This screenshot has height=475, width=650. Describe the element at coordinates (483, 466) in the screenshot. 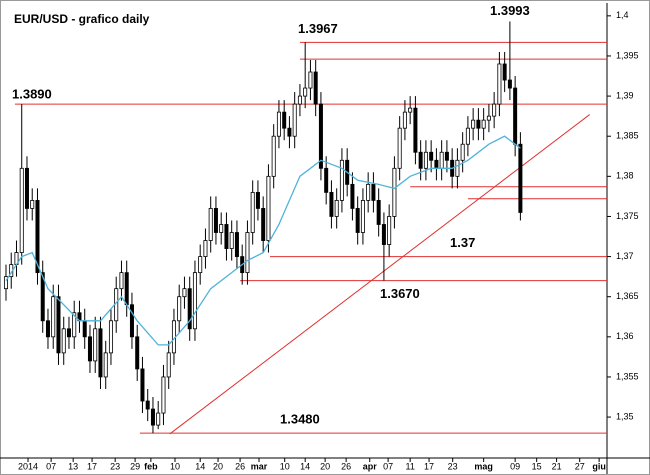

I see `x-tick-label: mag` at that location.